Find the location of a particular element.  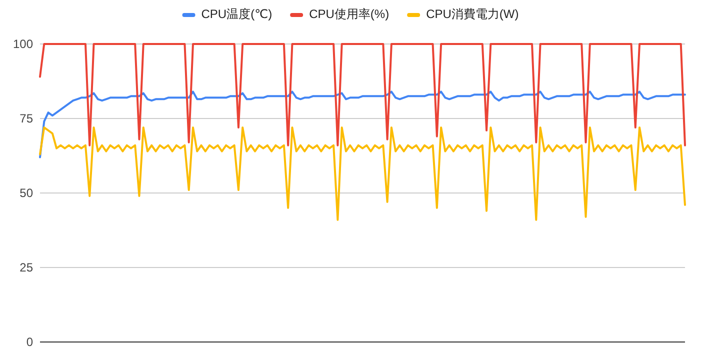

y-tick-label: 100 is located at coordinates (23, 44).